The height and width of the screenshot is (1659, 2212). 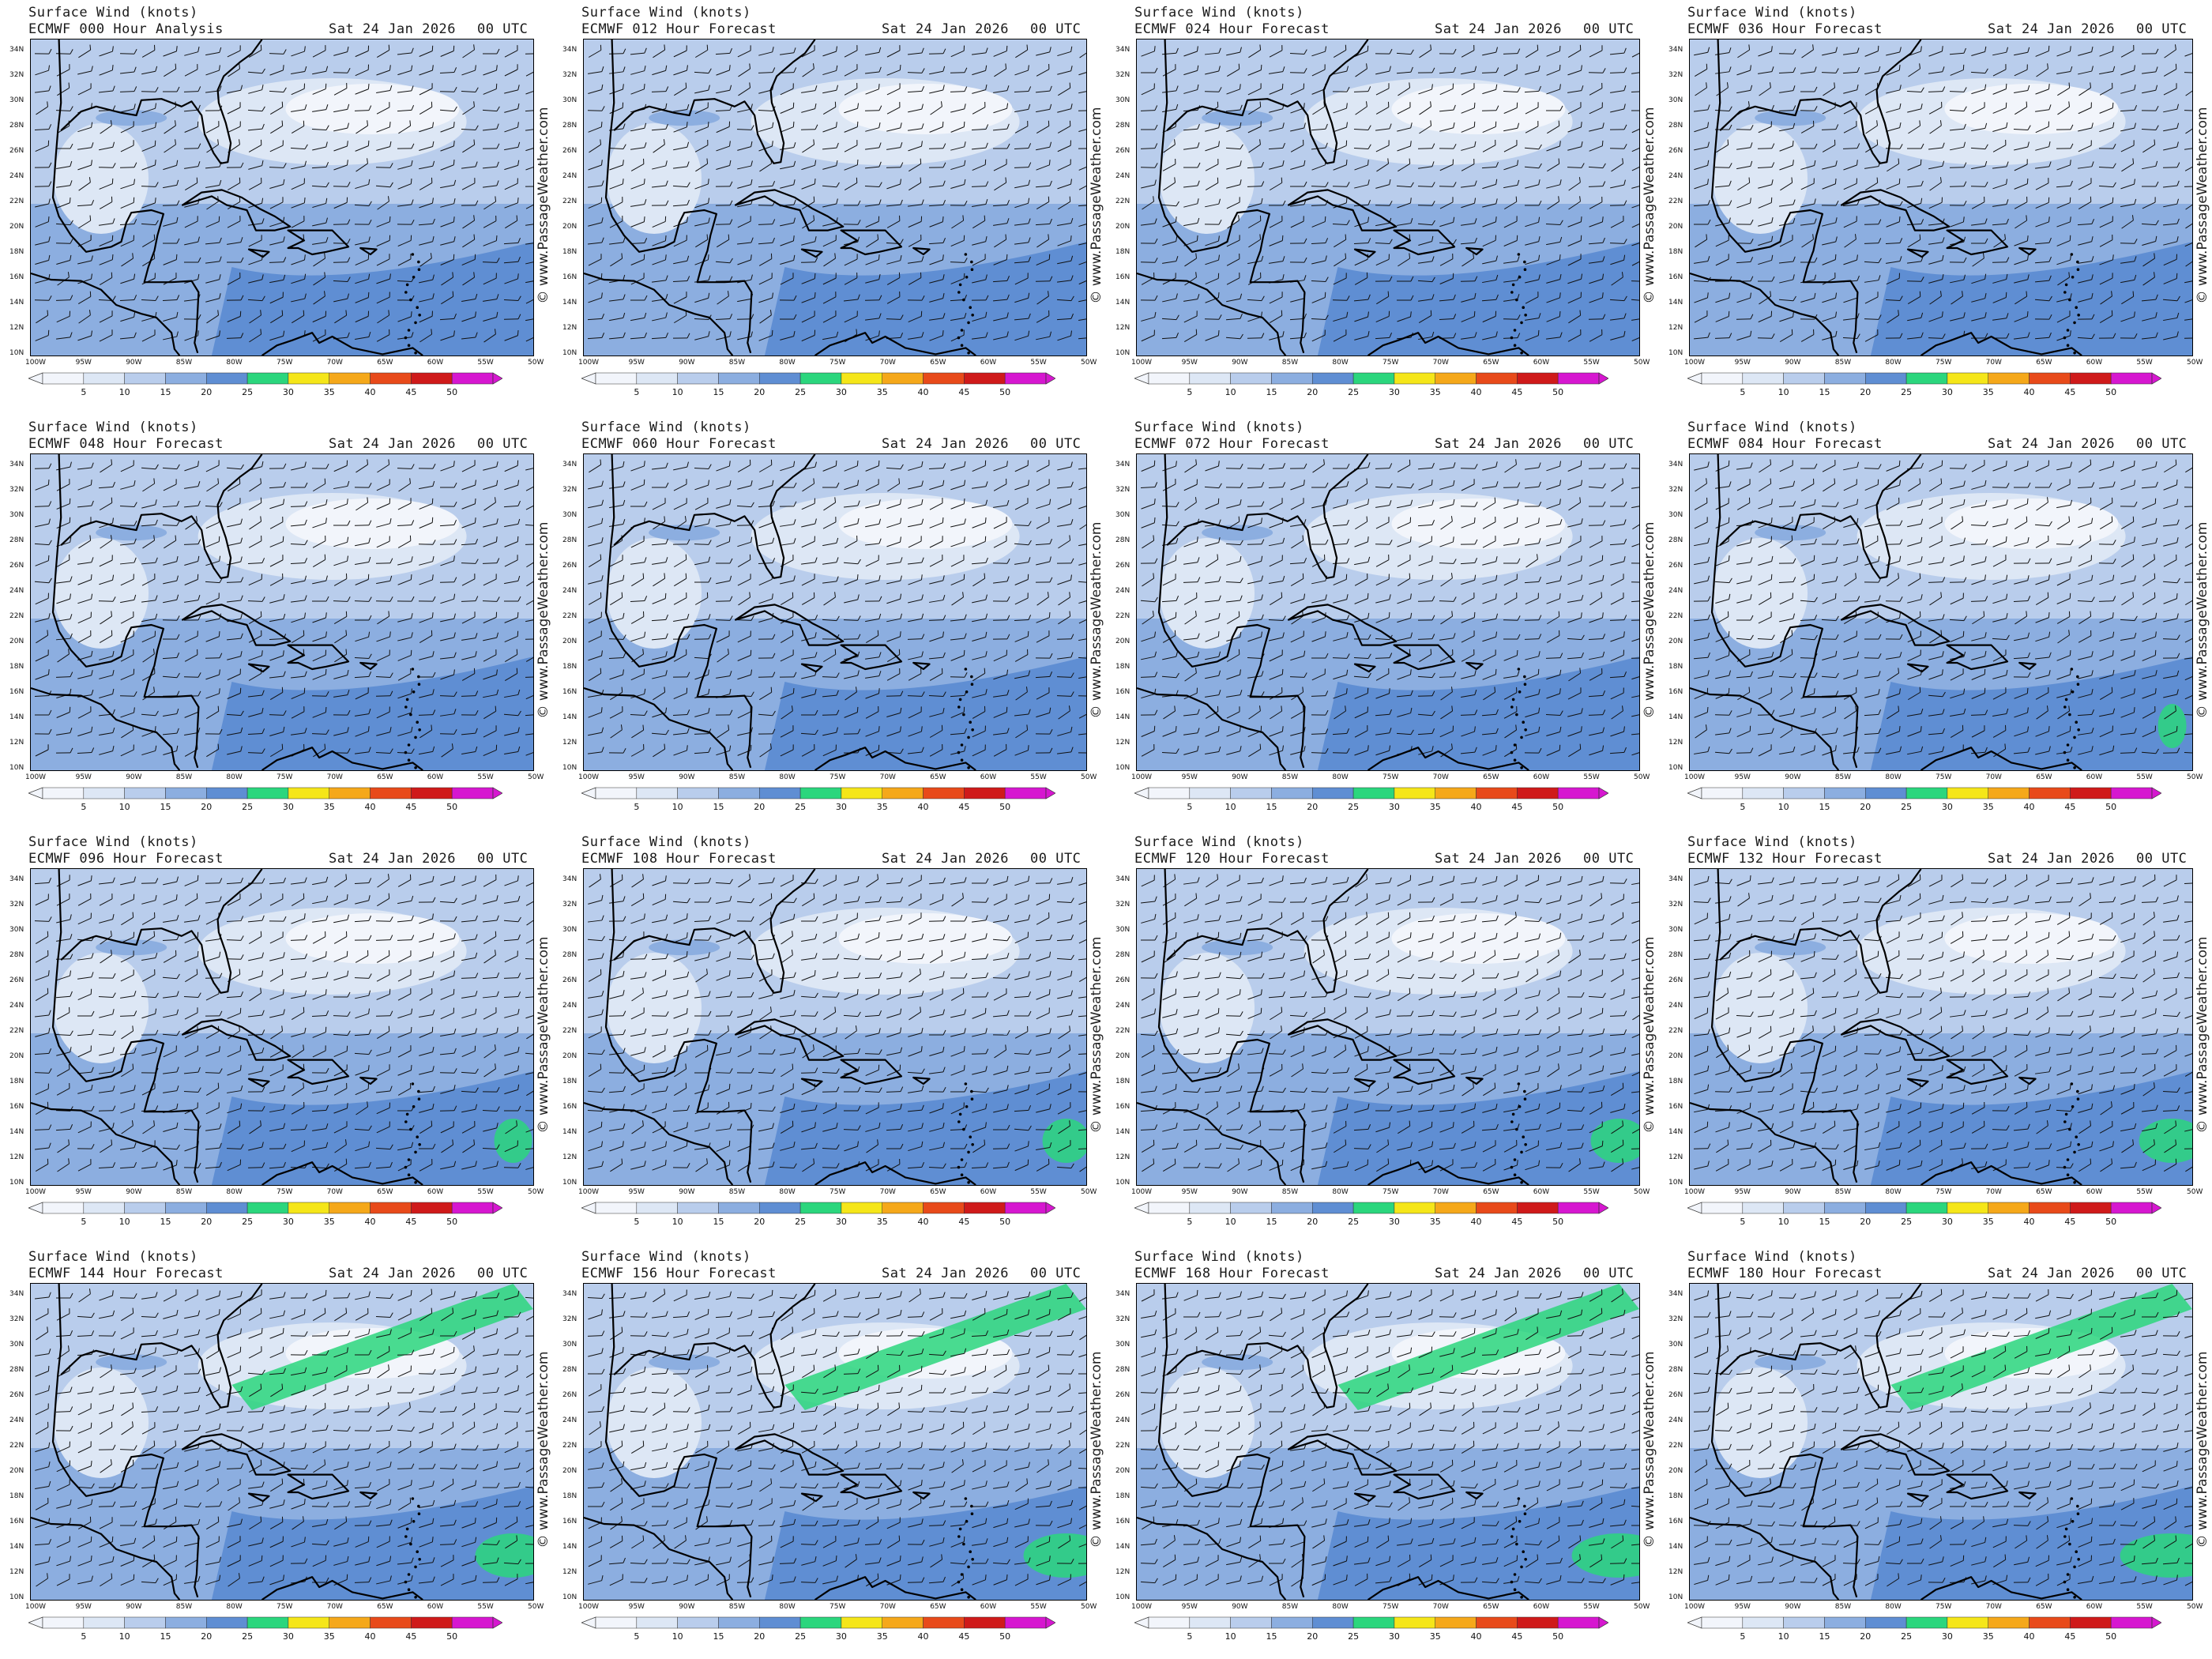 I want to click on colorbar-label: 10, so click(x=678, y=392).